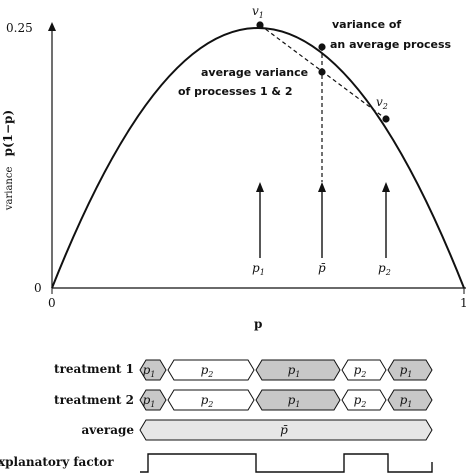 Image resolution: width=474 pixels, height=474 pixels. Describe the element at coordinates (52, 303) in the screenshot. I see `x-tick-label-0: 0` at that location.